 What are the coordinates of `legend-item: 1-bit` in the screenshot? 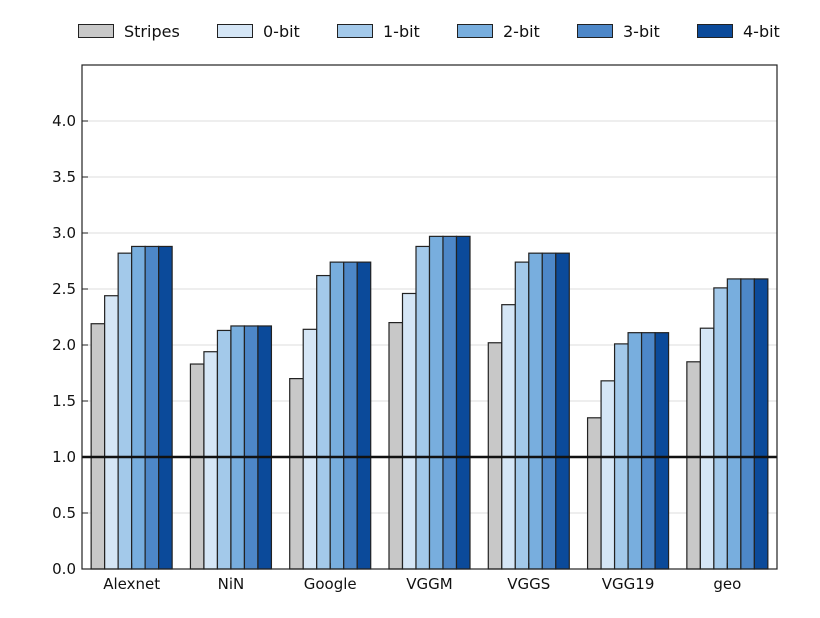 It's located at (378, 31).